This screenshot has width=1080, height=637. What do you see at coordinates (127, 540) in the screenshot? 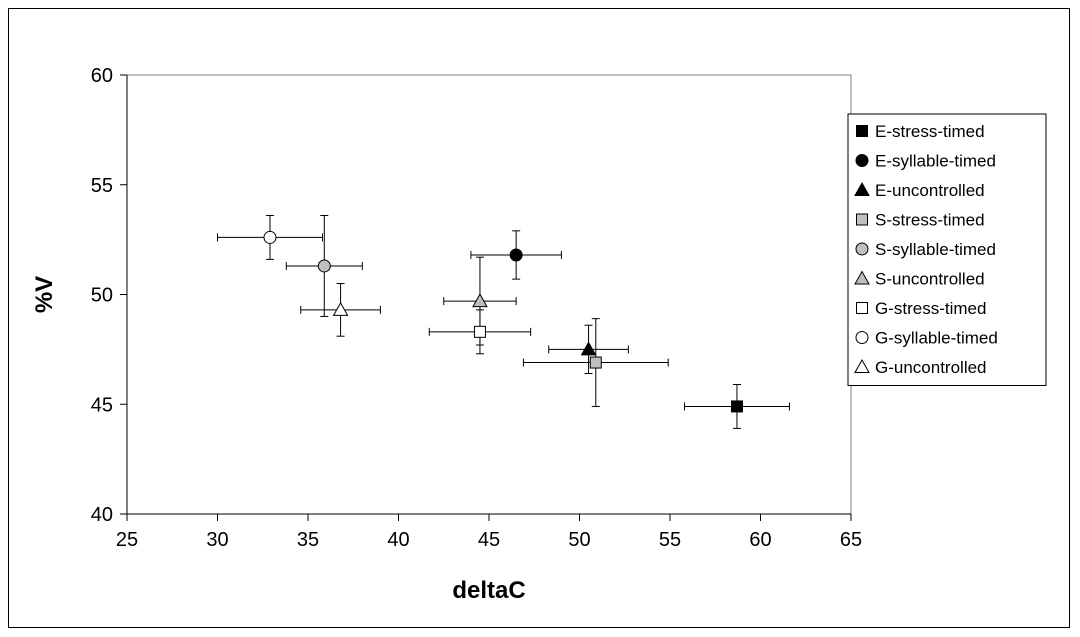
I see `x-tick-label: 25` at bounding box center [127, 540].